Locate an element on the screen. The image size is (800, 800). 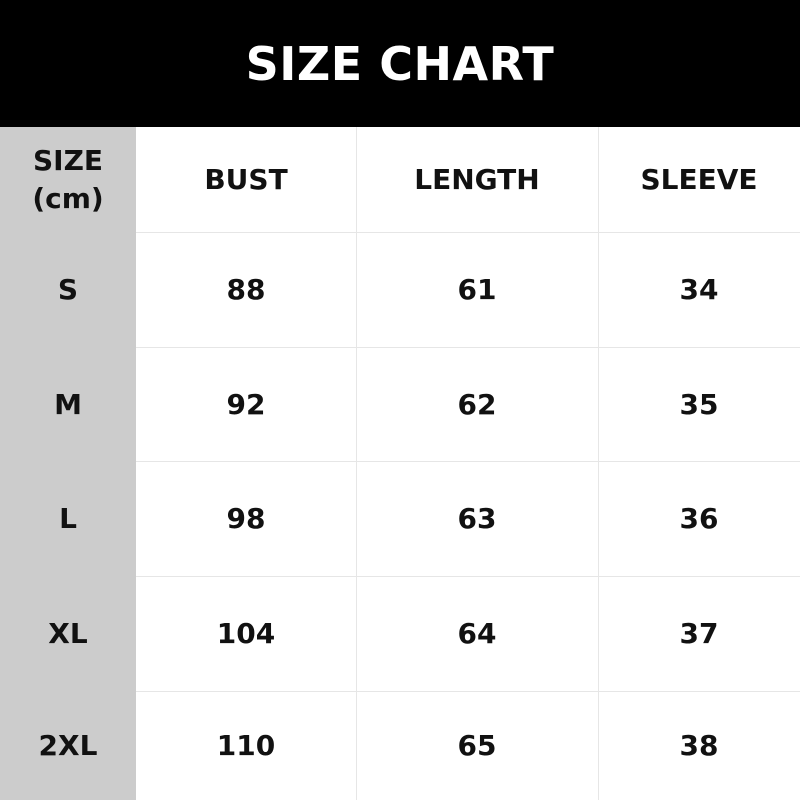
table-cell: 61 is located at coordinates (477, 289).